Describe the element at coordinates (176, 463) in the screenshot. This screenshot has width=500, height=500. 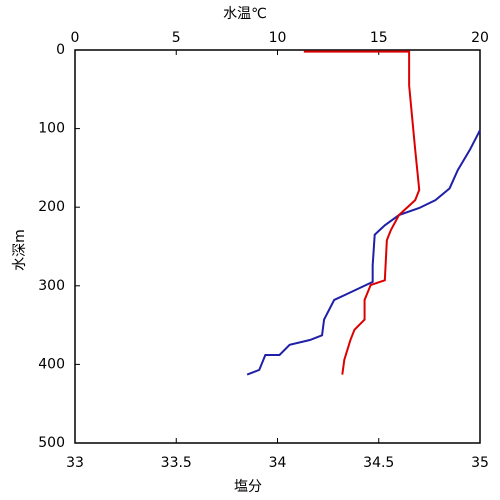
I see `x-tick-label: 33.5` at that location.